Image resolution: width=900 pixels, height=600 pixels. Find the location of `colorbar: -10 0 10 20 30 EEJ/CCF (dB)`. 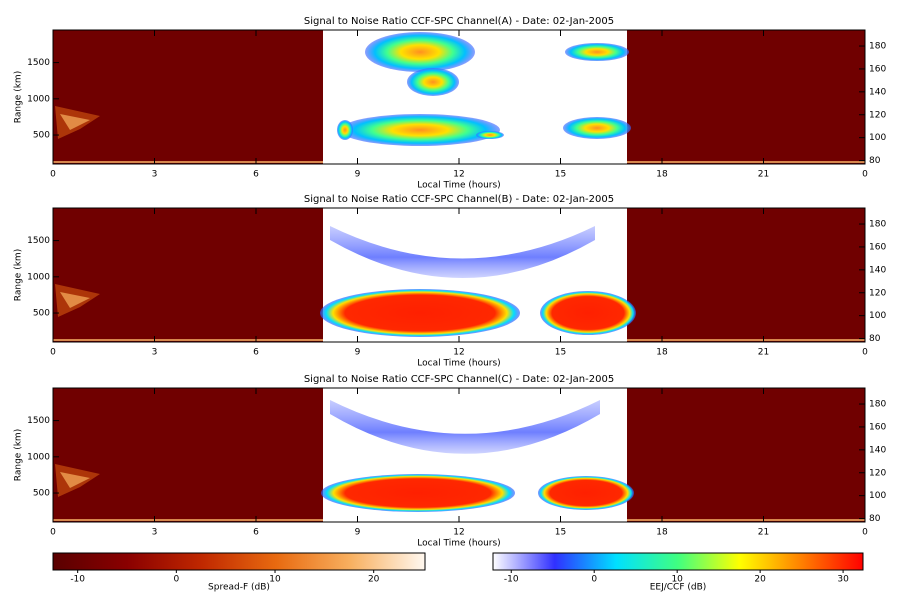

colorbar: -10 0 10 20 30 EEJ/CCF (dB) is located at coordinates (678, 572).